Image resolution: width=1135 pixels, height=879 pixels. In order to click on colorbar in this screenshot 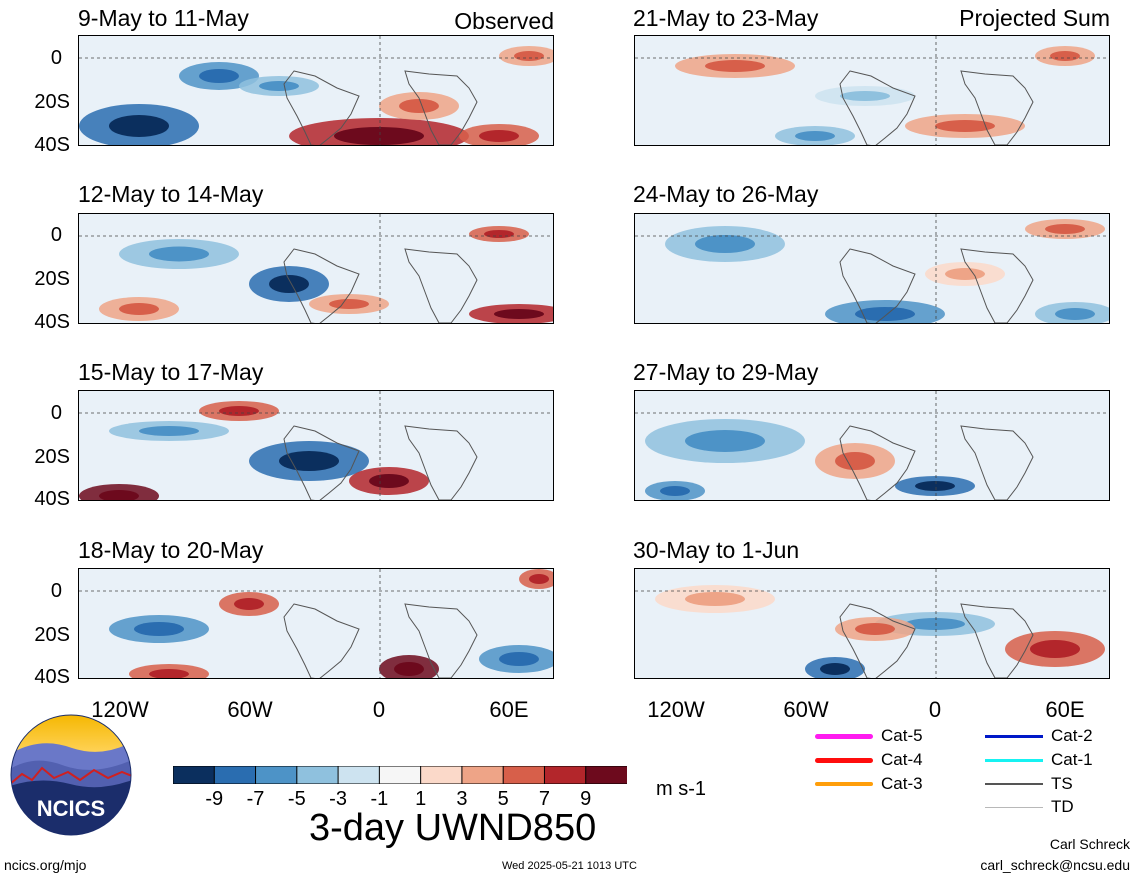, I will do `click(400, 775)`.